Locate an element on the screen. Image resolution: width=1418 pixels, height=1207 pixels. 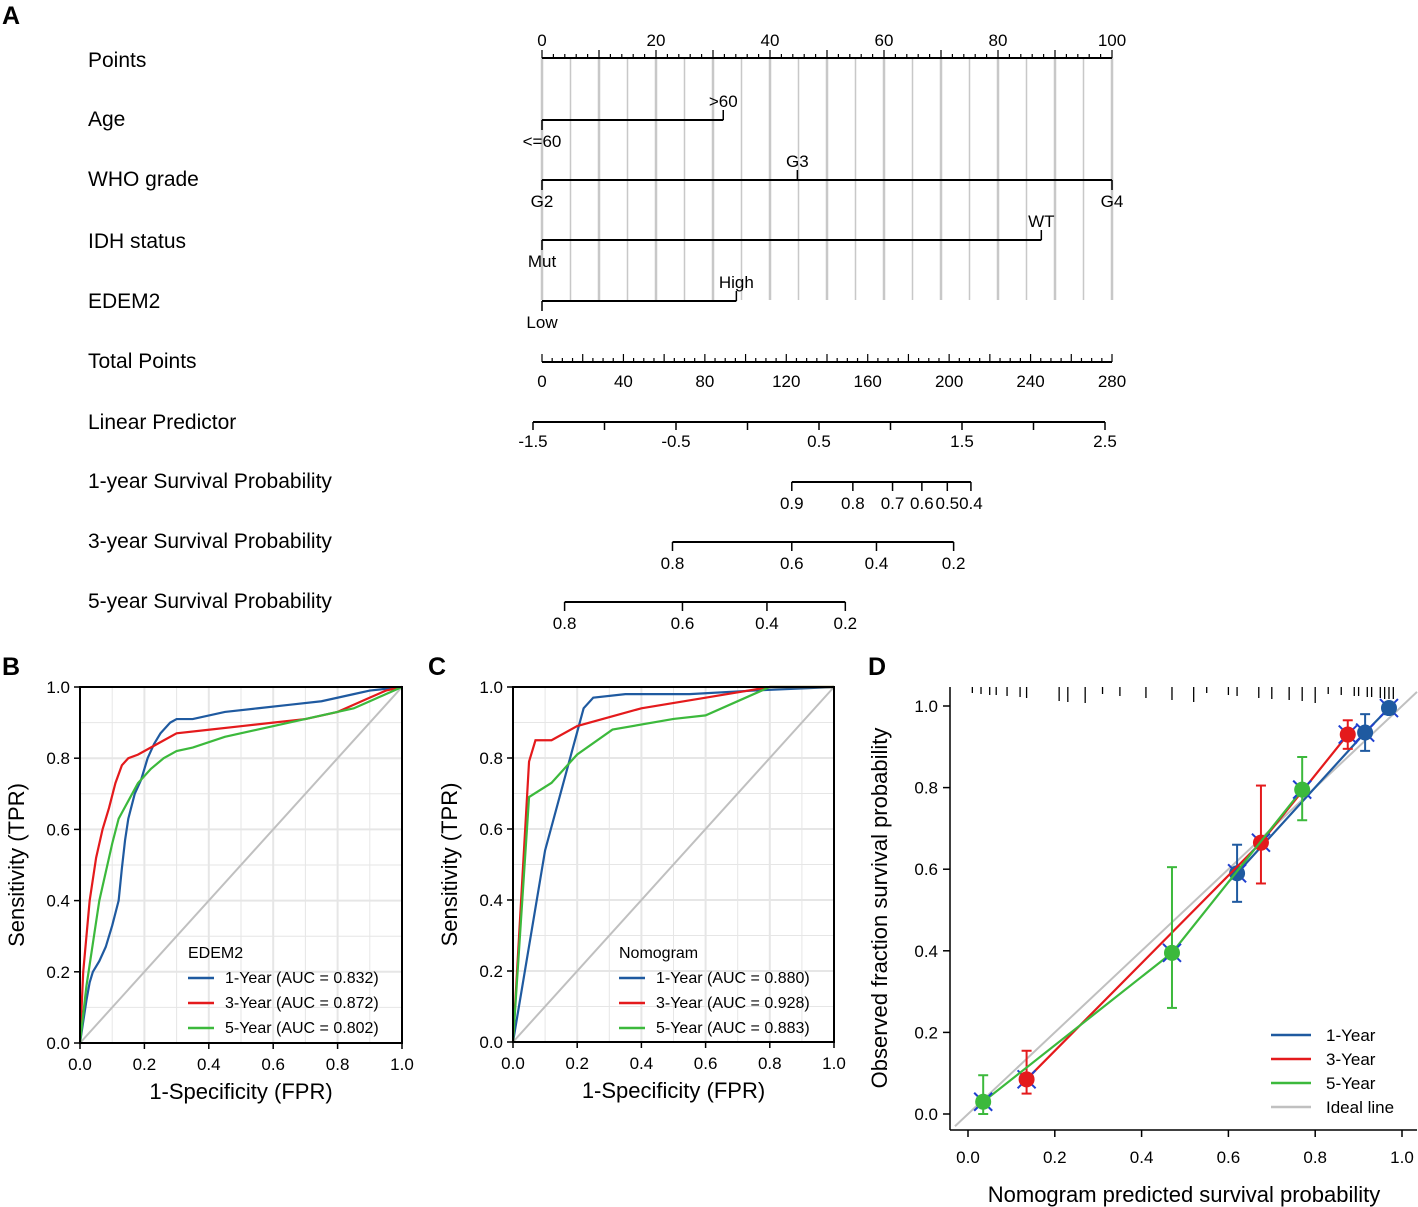
row-label-who-grade: WHO grade is located at coordinates (143, 179).